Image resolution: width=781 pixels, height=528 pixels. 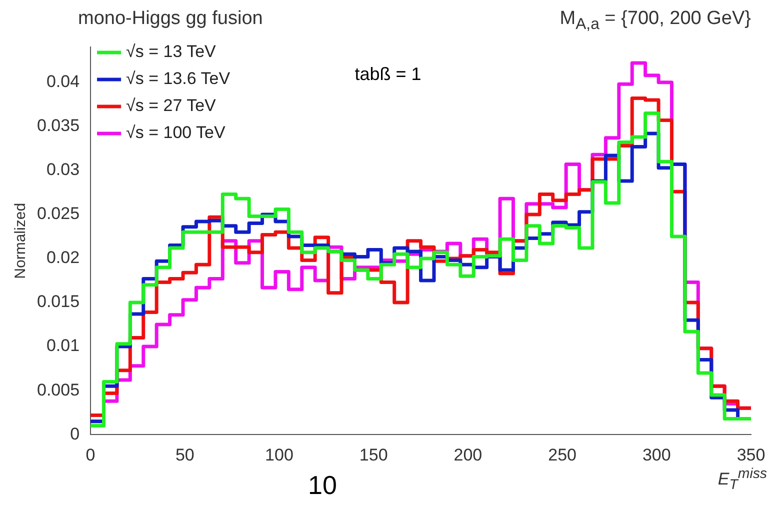 I want to click on y-tick-label: 0.01, so click(x=63, y=346).